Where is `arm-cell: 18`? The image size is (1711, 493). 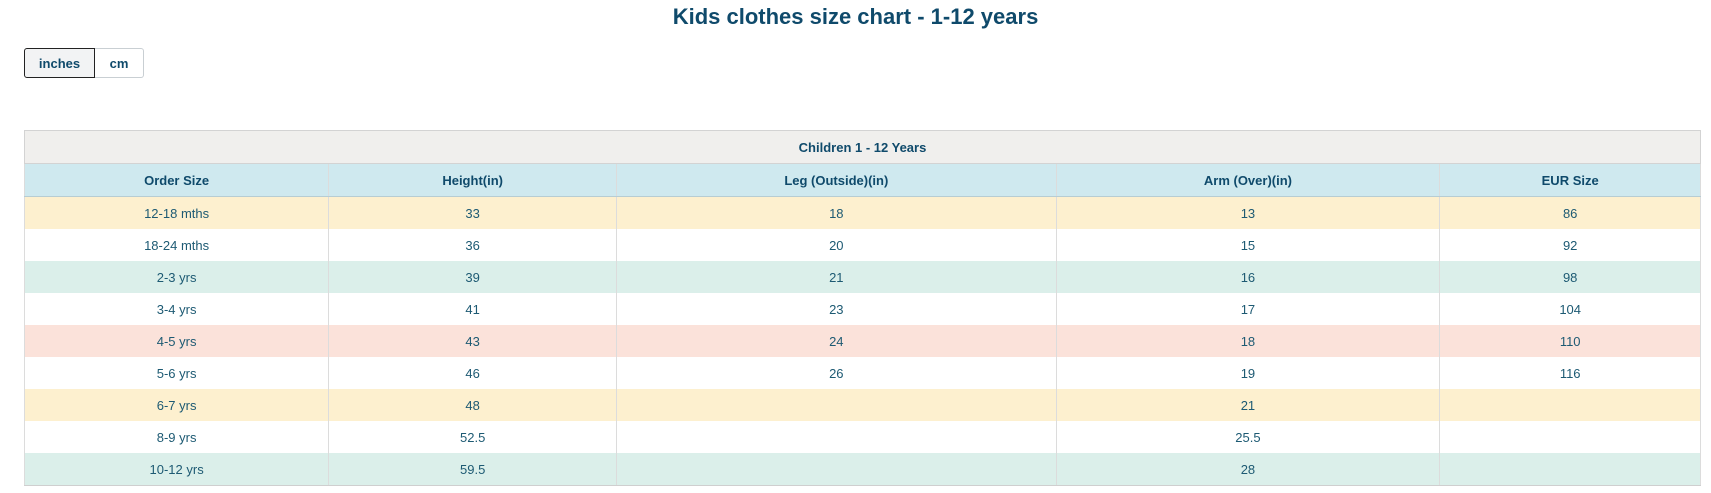 arm-cell: 18 is located at coordinates (1248, 341).